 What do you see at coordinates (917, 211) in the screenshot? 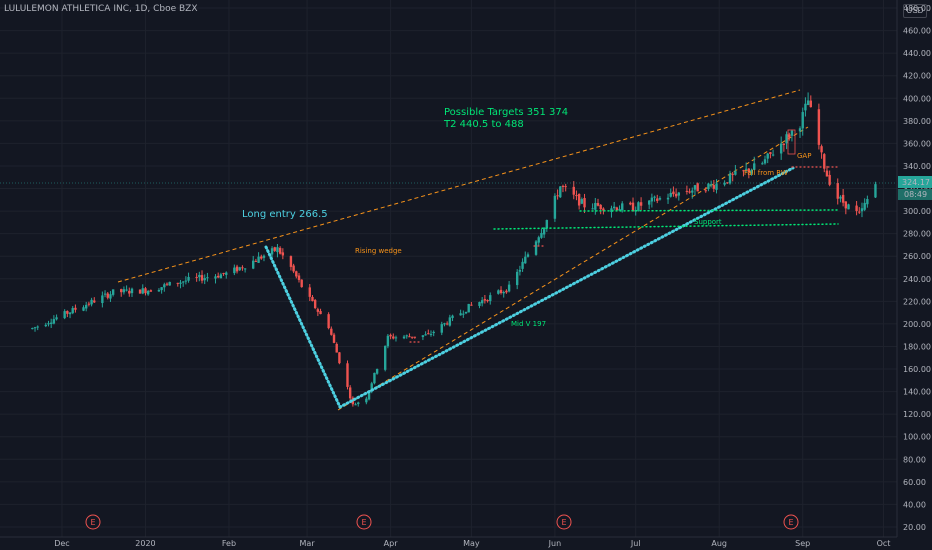
I see `price-tick-label: 300.00` at bounding box center [917, 211].